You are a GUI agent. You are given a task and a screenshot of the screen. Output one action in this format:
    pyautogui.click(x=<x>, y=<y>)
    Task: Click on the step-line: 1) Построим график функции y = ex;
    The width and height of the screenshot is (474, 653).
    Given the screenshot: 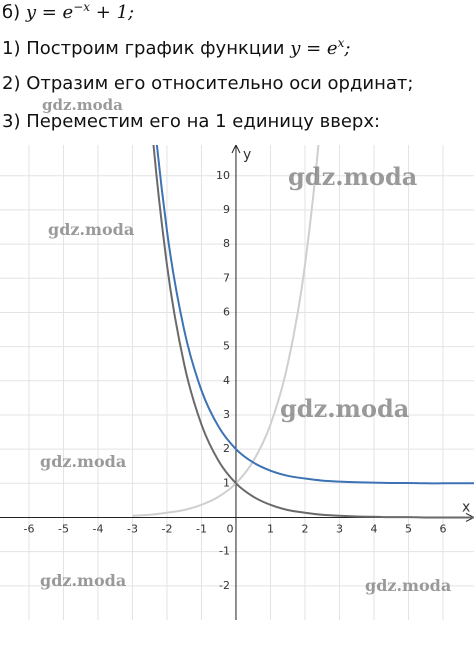 What is the action you would take?
    pyautogui.click(x=176, y=47)
    